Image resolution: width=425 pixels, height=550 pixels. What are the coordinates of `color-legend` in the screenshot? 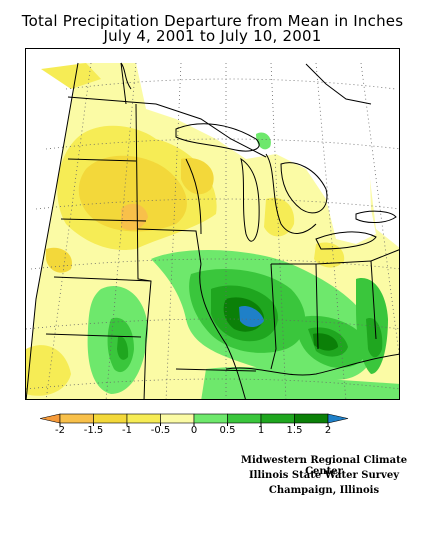 It's located at (194, 419).